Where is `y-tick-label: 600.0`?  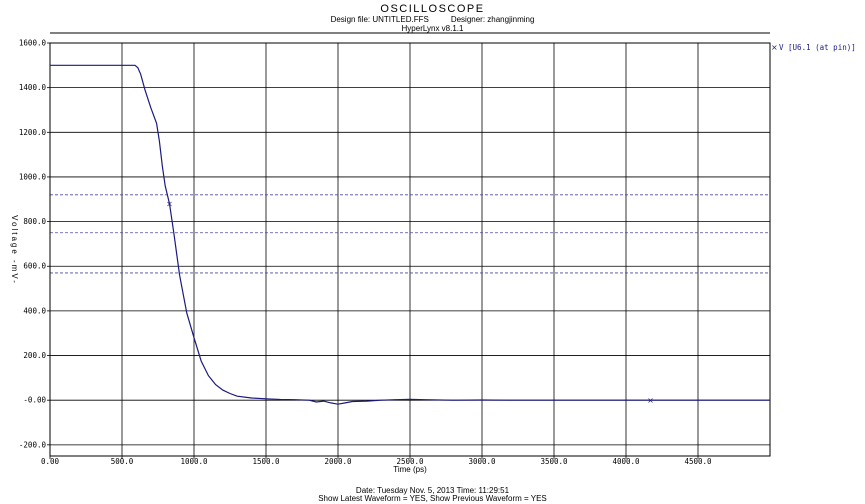
y-tick-label: 600.0 is located at coordinates (34, 266).